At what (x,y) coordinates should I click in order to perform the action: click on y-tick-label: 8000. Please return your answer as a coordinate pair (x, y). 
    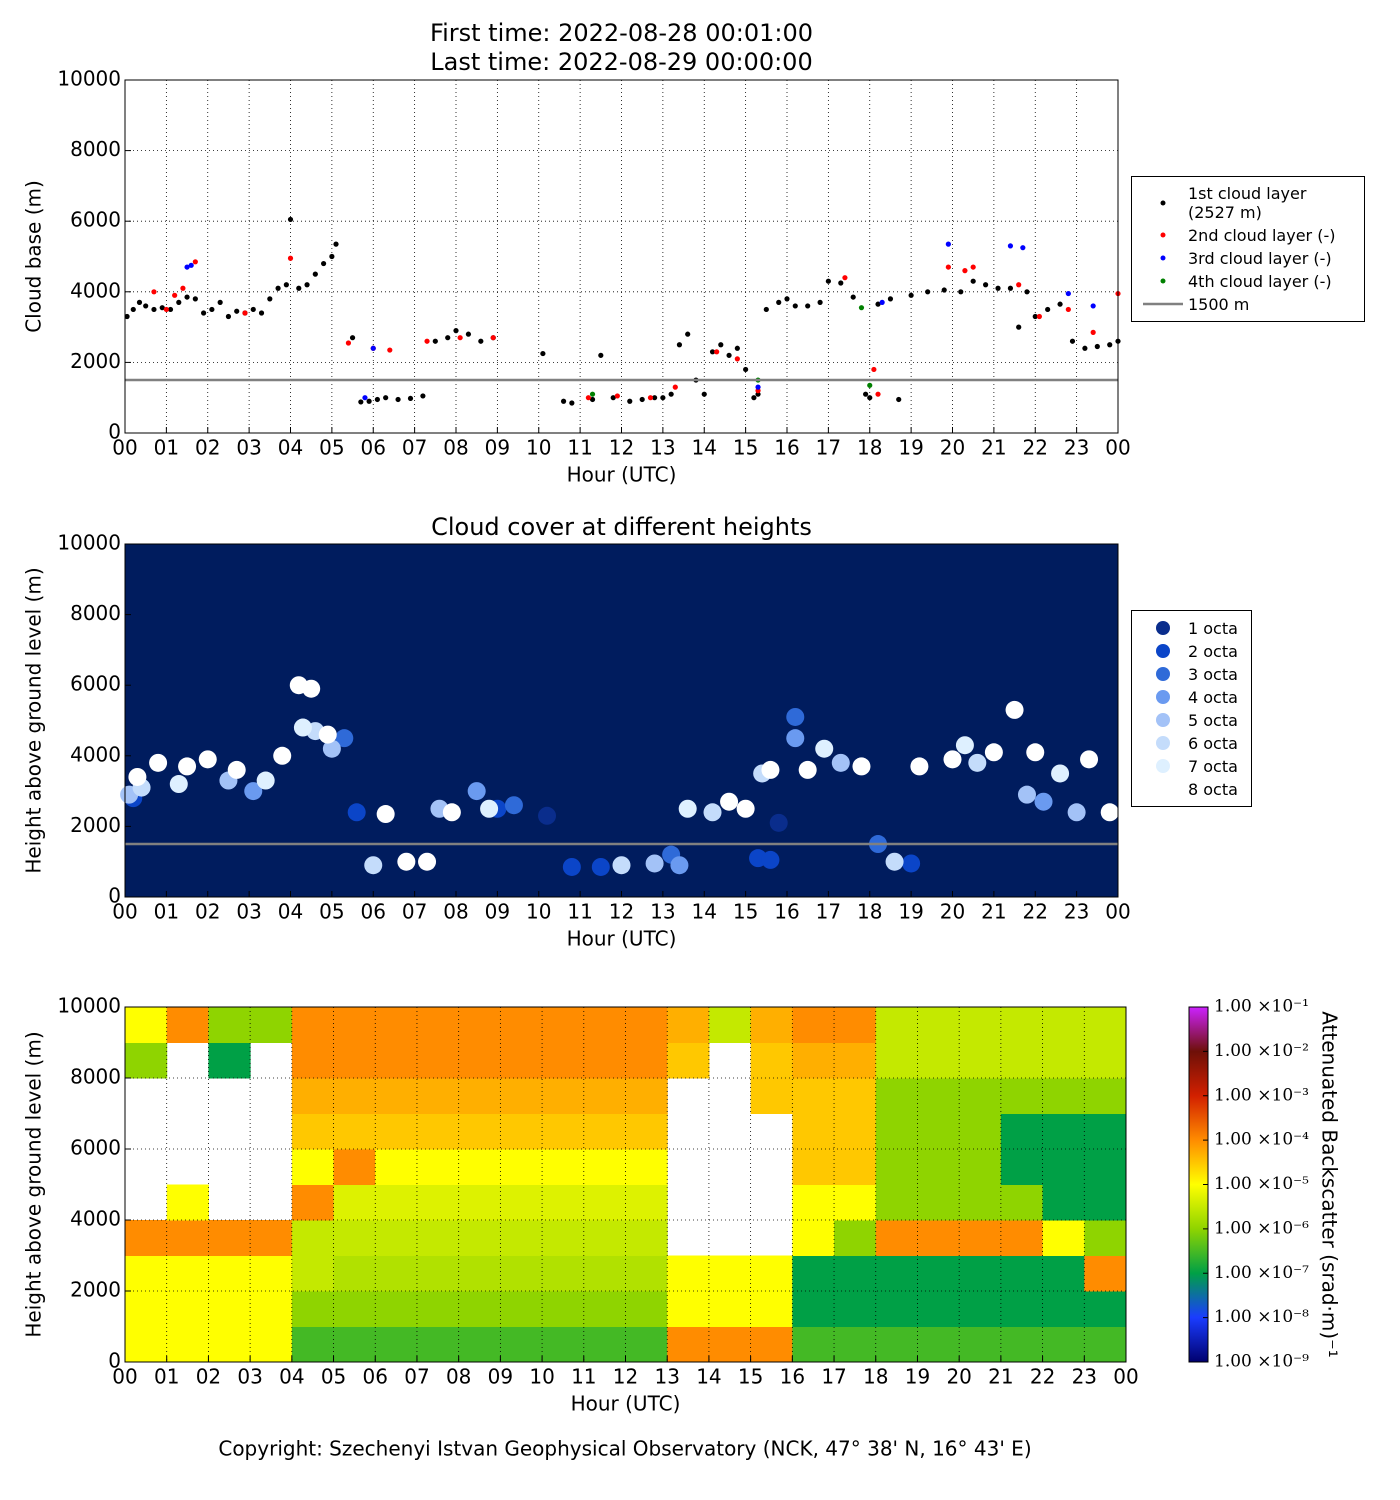
    Looking at the image, I should click on (95, 1077).